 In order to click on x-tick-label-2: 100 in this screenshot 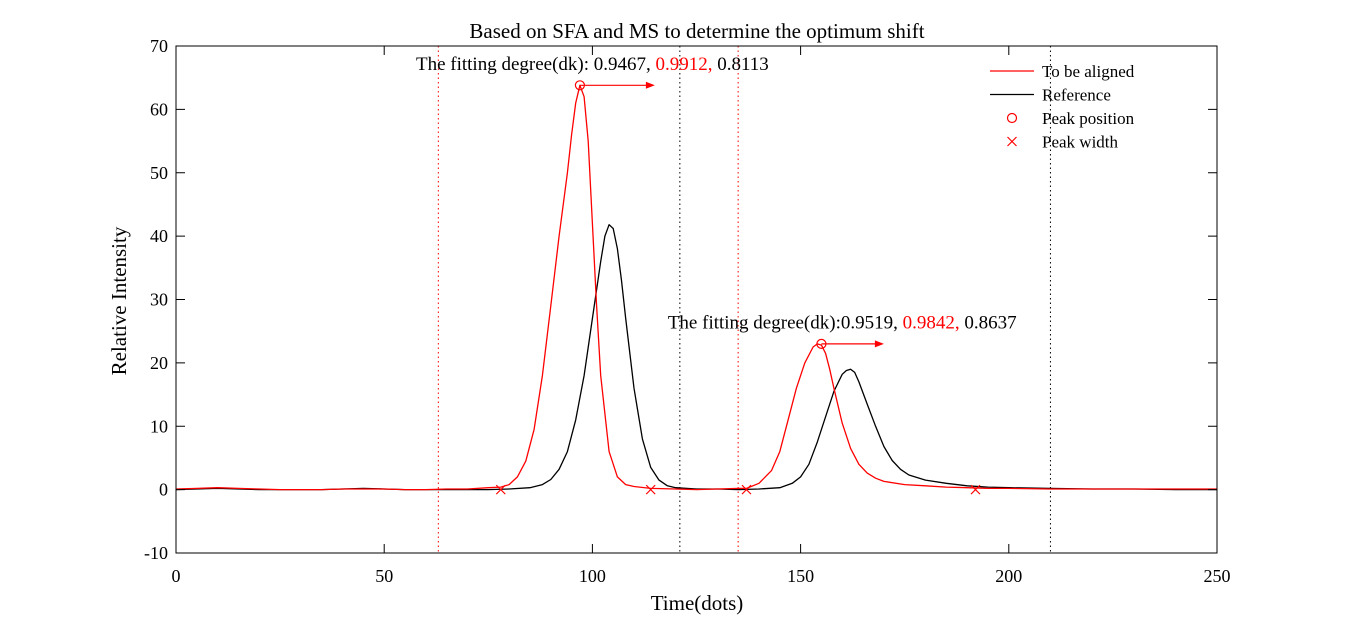, I will do `click(592, 576)`.